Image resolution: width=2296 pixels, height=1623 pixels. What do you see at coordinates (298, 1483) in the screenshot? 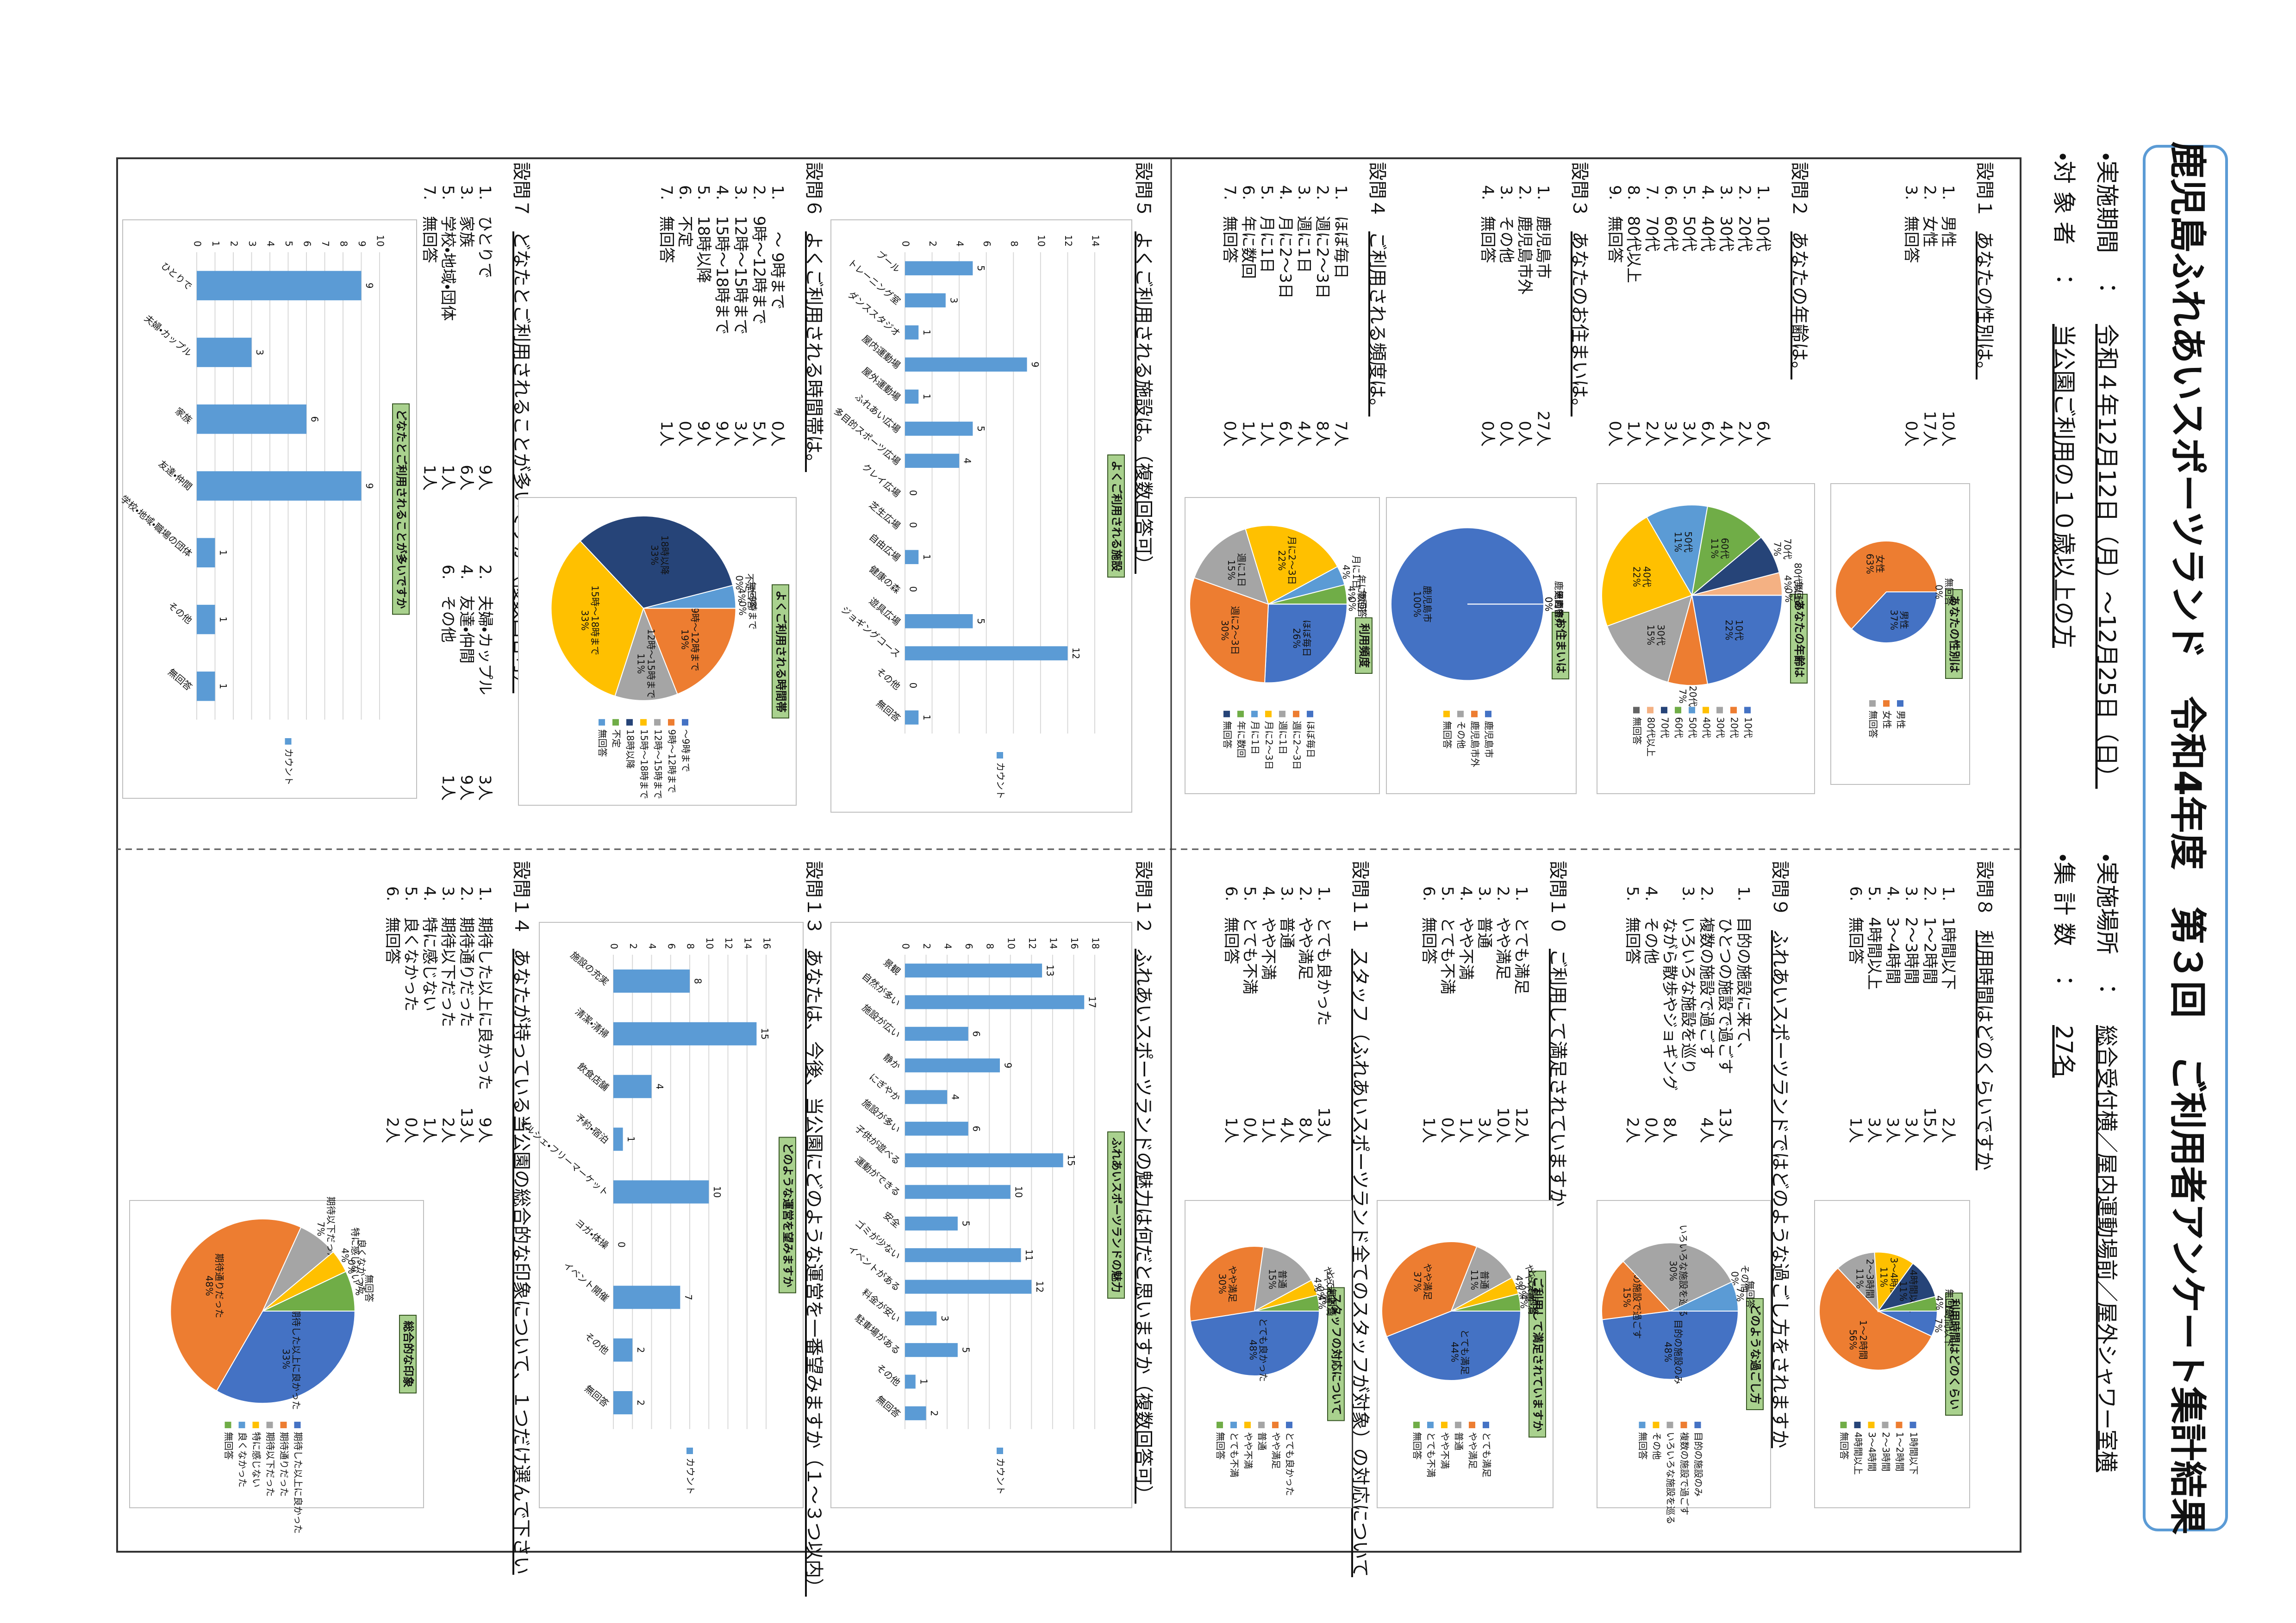
I see `legend-label: 期待した以上に良かった` at bounding box center [298, 1483].